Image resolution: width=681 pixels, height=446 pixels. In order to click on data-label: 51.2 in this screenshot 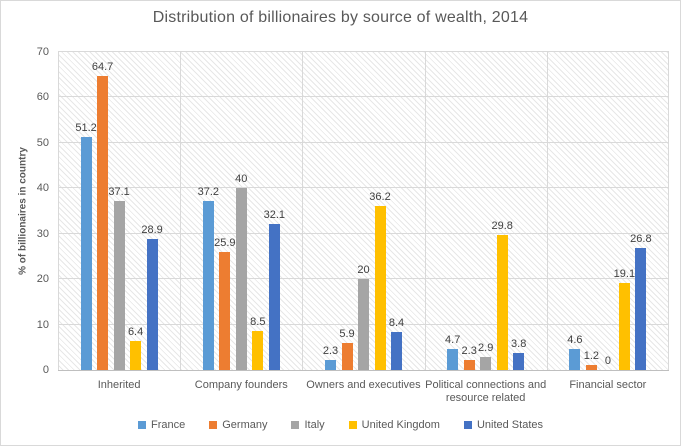, I will do `click(86, 128)`.